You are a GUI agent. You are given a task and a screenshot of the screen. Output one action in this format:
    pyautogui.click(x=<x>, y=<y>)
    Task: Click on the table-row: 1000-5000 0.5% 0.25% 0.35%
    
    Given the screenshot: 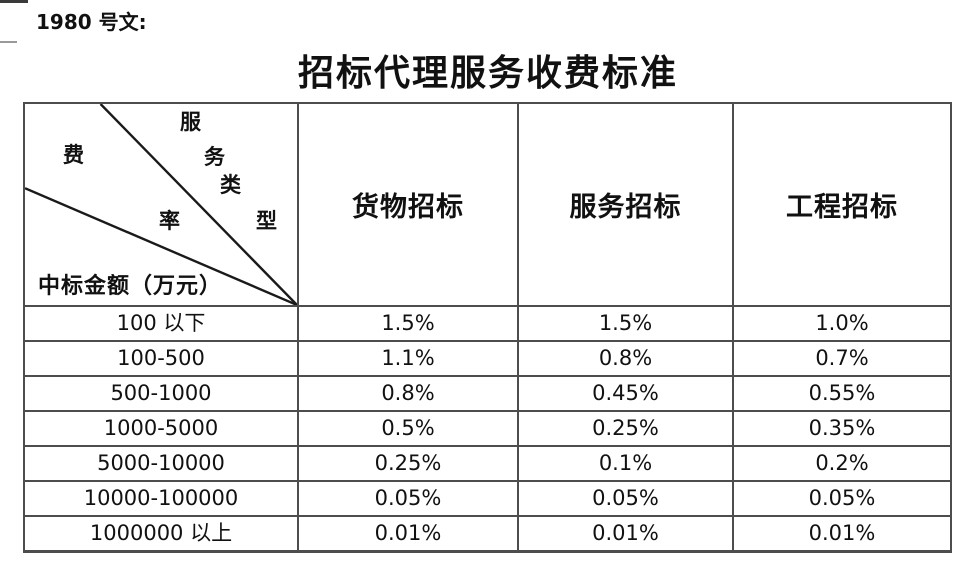 What is the action you would take?
    pyautogui.click(x=487, y=428)
    